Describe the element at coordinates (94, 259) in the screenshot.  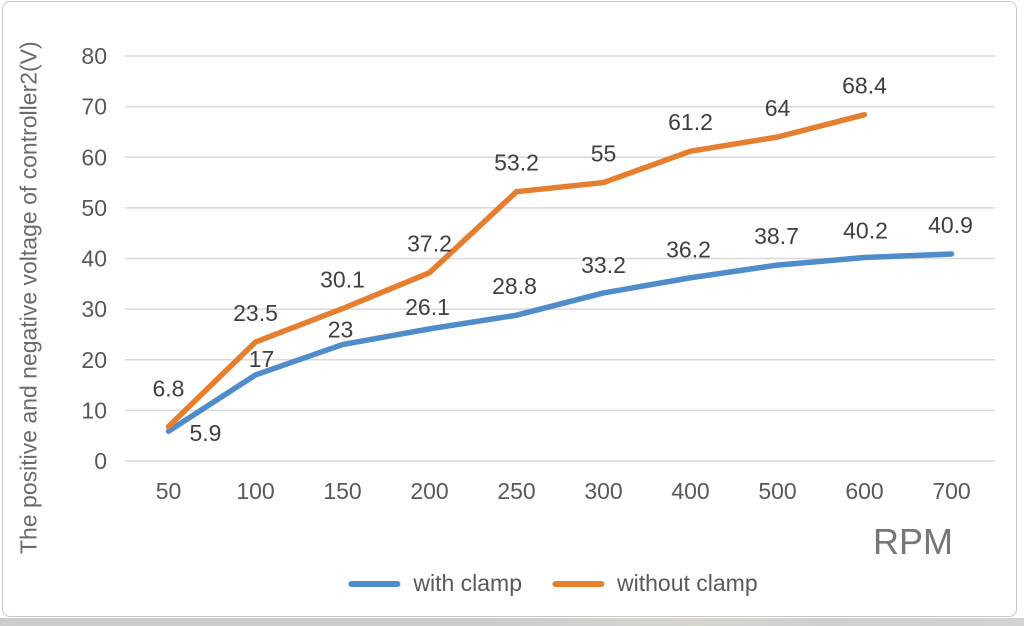
I see `y-tick-label: 40` at that location.